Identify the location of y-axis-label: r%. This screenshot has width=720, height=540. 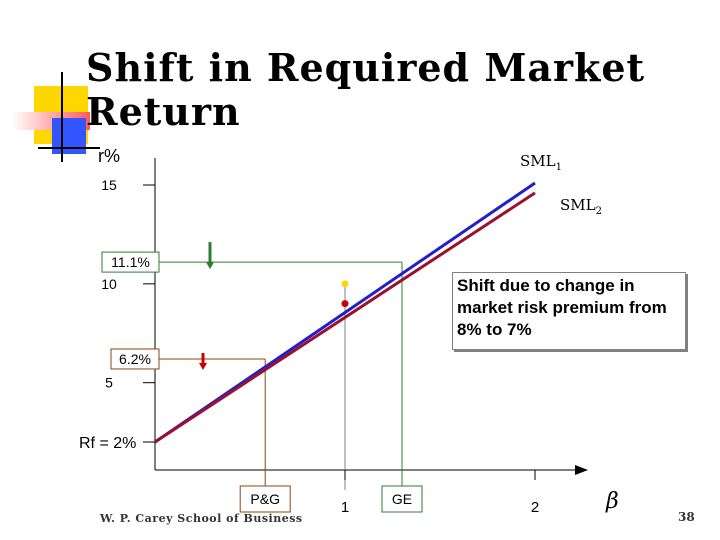
(109, 156).